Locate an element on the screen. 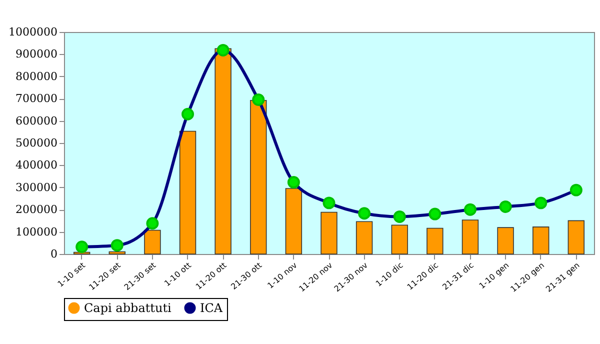  legend-label: Capi abbattuti is located at coordinates (128, 308).